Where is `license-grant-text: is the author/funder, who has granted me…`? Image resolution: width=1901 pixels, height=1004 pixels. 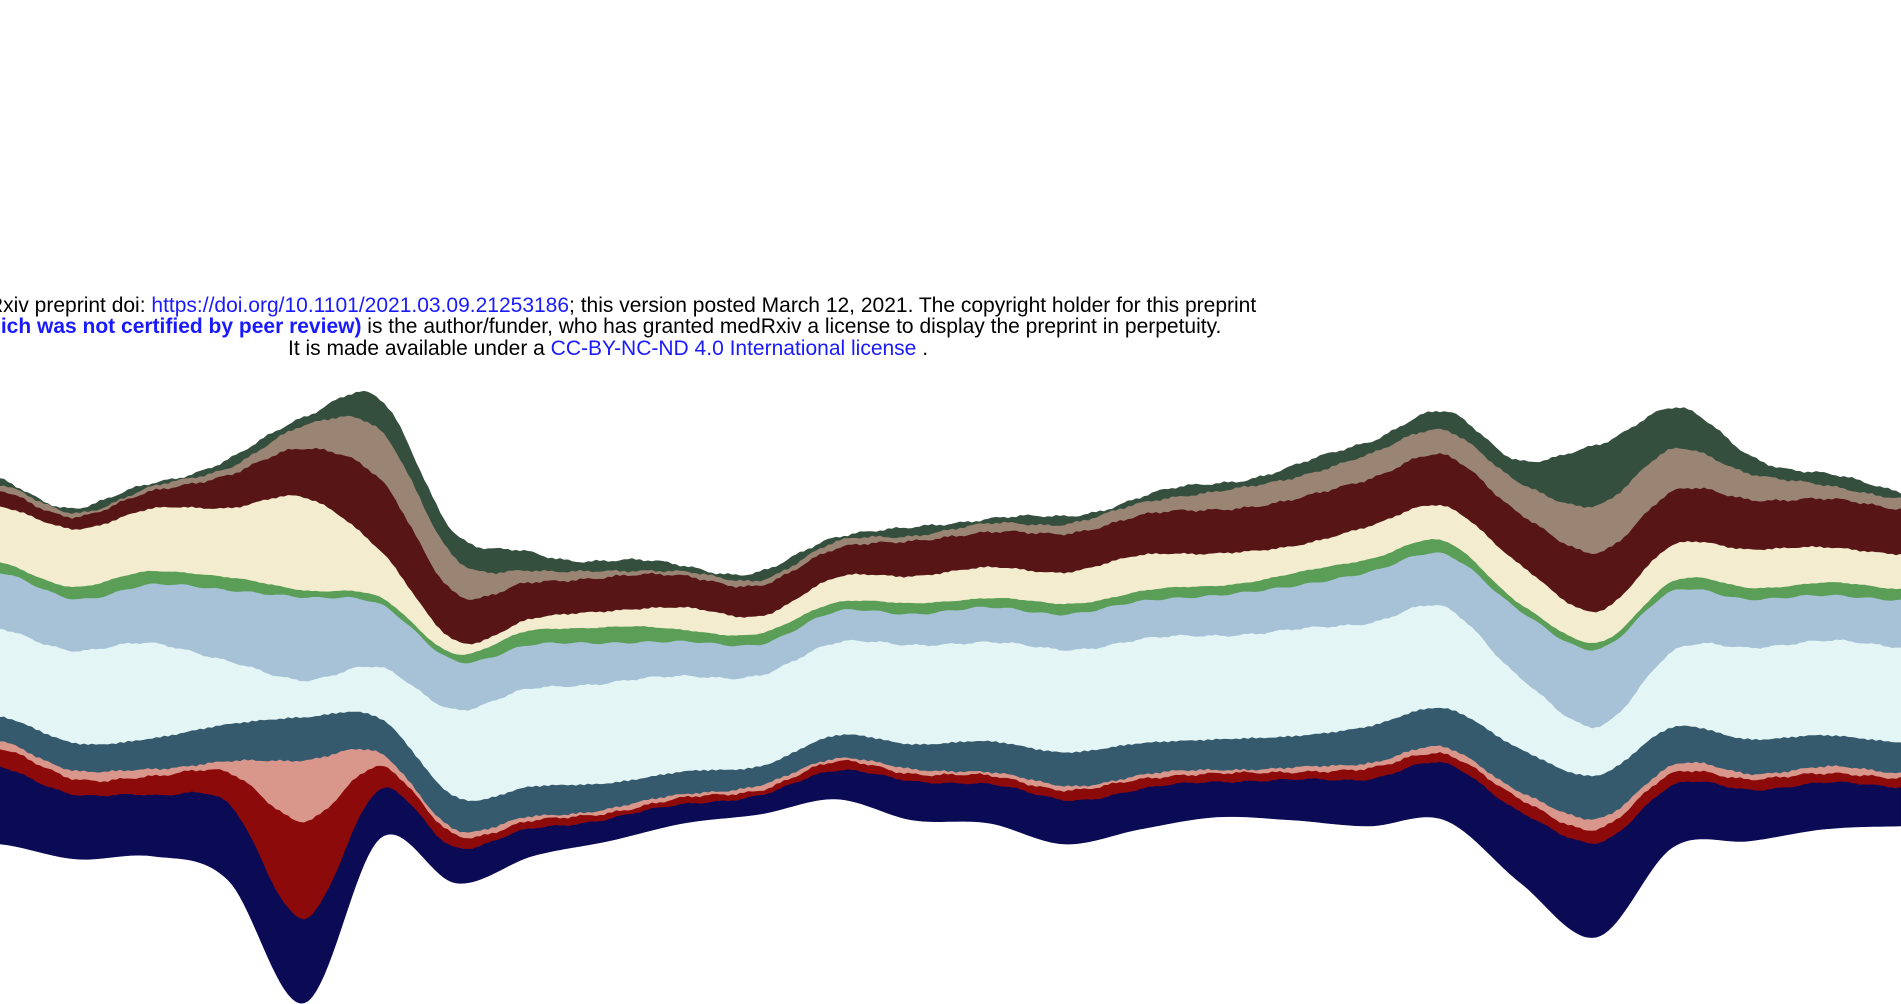
license-grant-text: is the author/funder, who has granted me… is located at coordinates (791, 326).